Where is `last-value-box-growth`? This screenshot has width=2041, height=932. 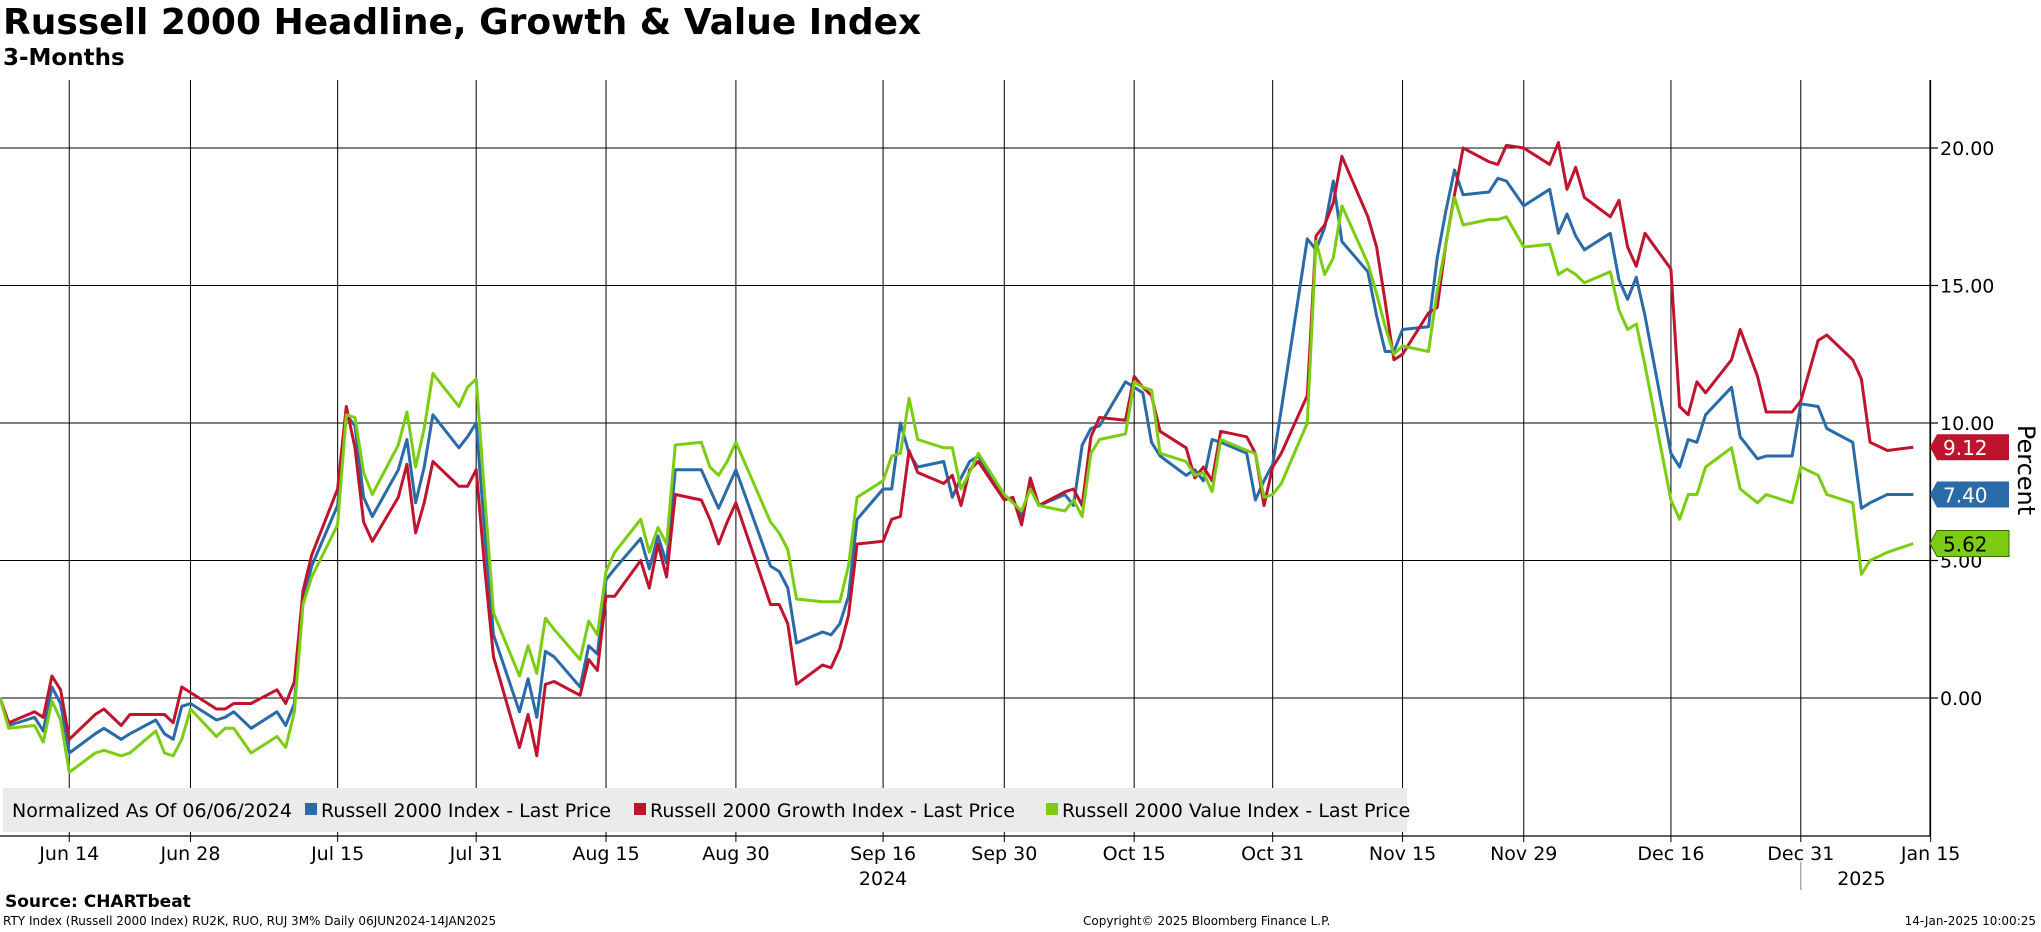 last-value-box-growth is located at coordinates (1969, 447).